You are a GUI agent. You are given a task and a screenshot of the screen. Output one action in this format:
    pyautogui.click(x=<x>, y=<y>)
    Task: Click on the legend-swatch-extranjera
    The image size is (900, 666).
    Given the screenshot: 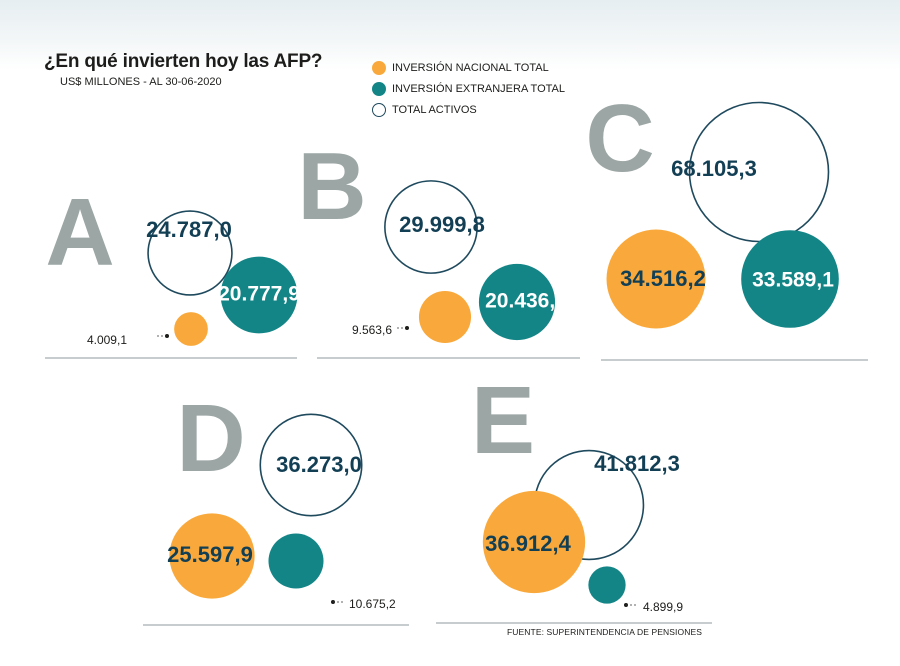 What is the action you would take?
    pyautogui.click(x=379, y=88)
    